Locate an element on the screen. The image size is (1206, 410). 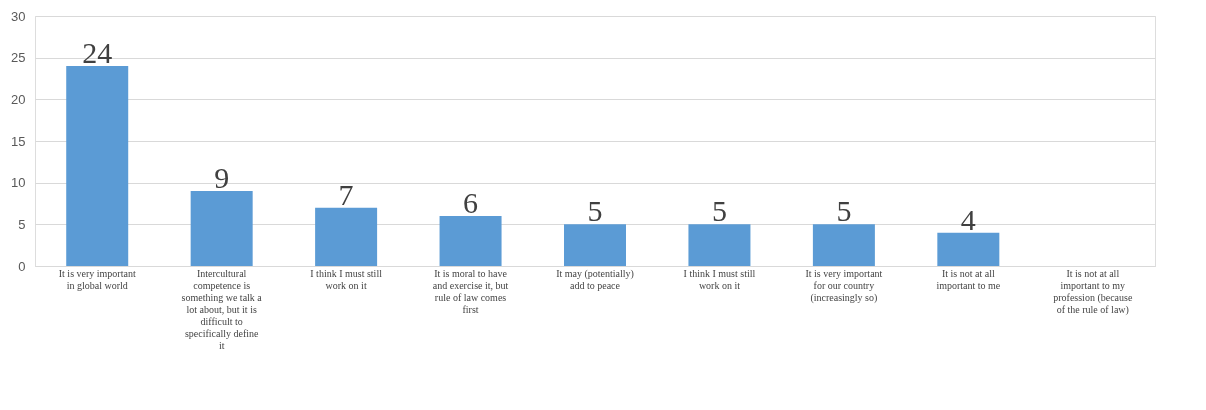
y-tick-label: 10 is located at coordinates (18, 183).